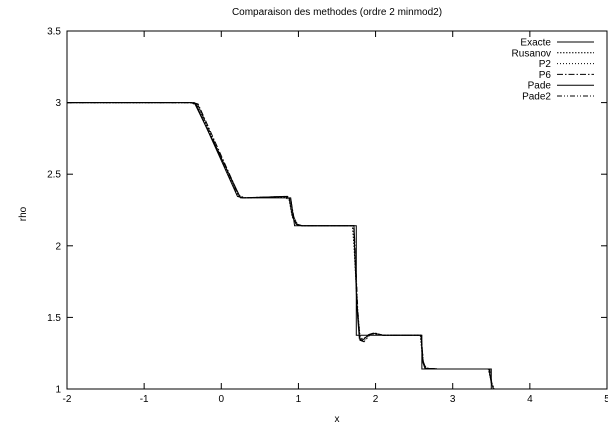 The image size is (608, 425). Describe the element at coordinates (299, 399) in the screenshot. I see `x-tick-label: 1` at that location.